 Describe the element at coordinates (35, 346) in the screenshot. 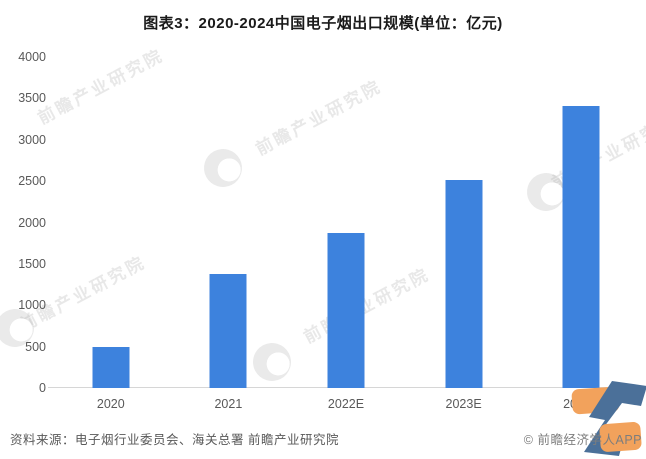

I see `y-tick-label: 500` at that location.